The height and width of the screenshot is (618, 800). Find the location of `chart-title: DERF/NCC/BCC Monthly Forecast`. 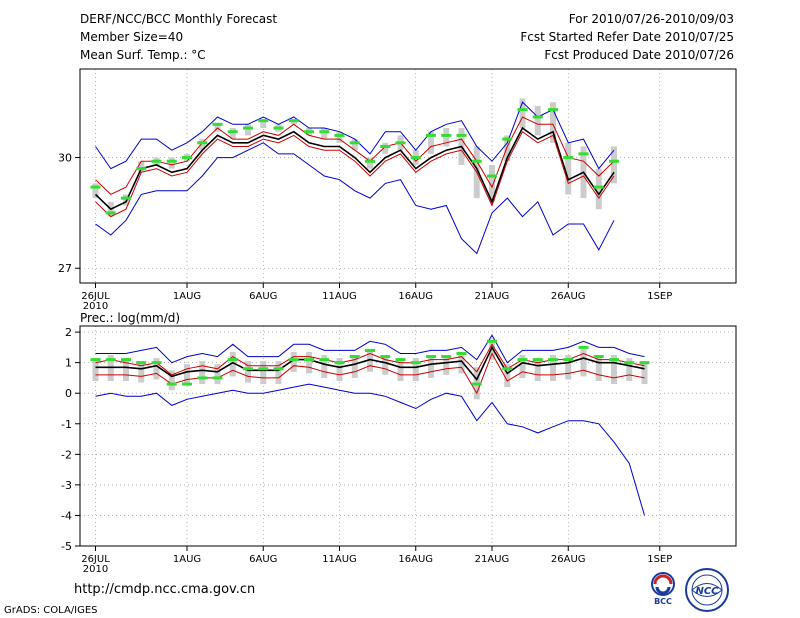

chart-title: DERF/NCC/BCC Monthly Forecast is located at coordinates (179, 19).